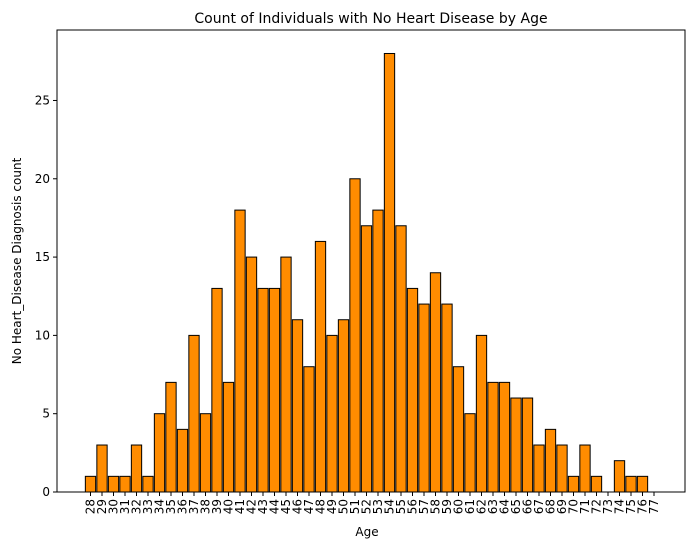  What do you see at coordinates (643, 506) in the screenshot?
I see `x-tick-label: 76` at bounding box center [643, 506].